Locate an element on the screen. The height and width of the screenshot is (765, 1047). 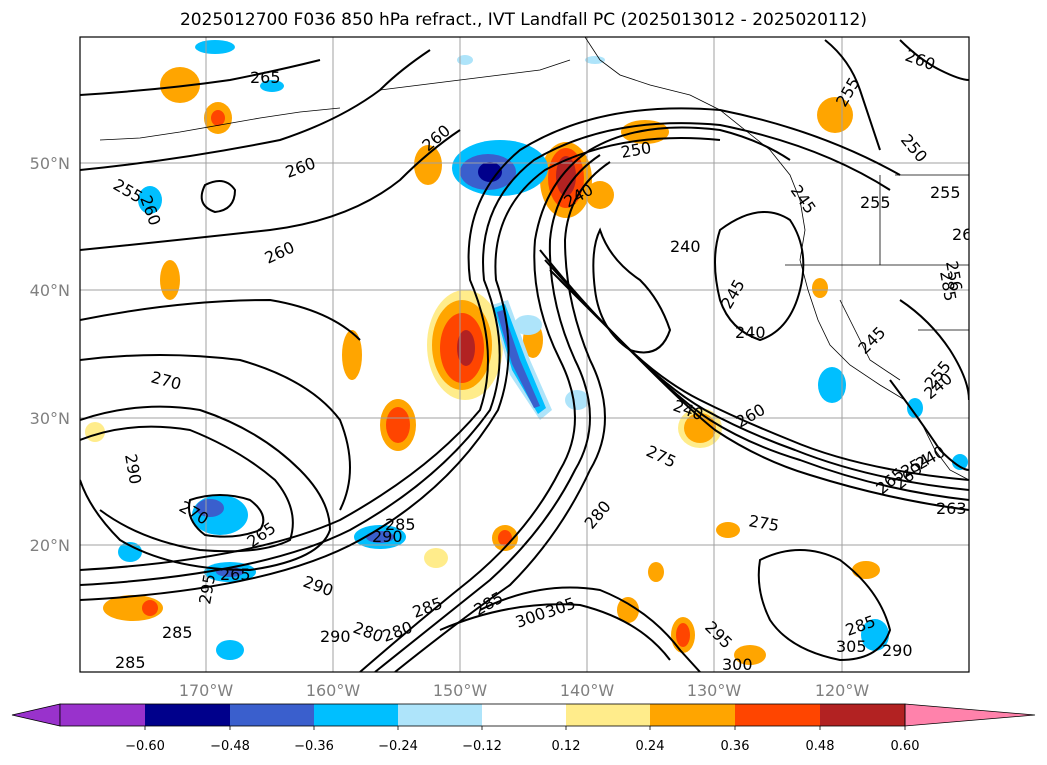
contour-label: 305 is located at coordinates (851, 646).